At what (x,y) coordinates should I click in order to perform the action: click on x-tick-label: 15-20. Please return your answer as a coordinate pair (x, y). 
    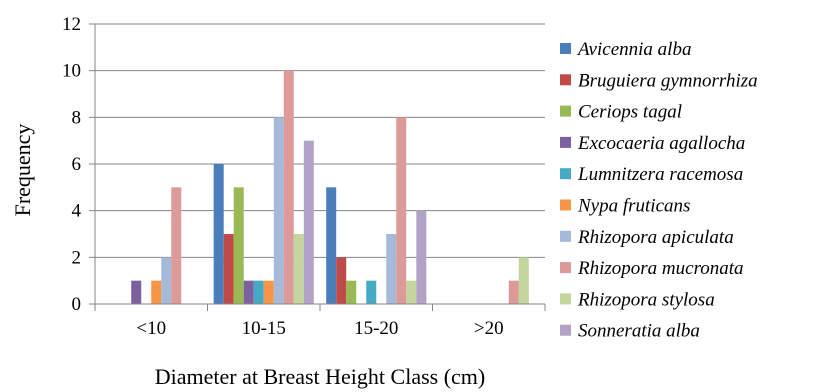
    Looking at the image, I should click on (376, 328).